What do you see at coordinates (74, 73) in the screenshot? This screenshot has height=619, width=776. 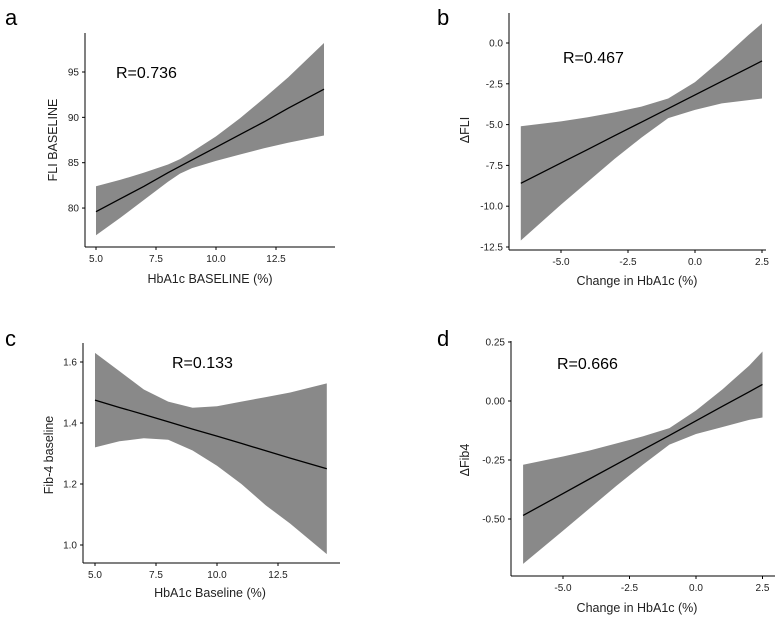 I see `y-tick-label: 95` at bounding box center [74, 73].